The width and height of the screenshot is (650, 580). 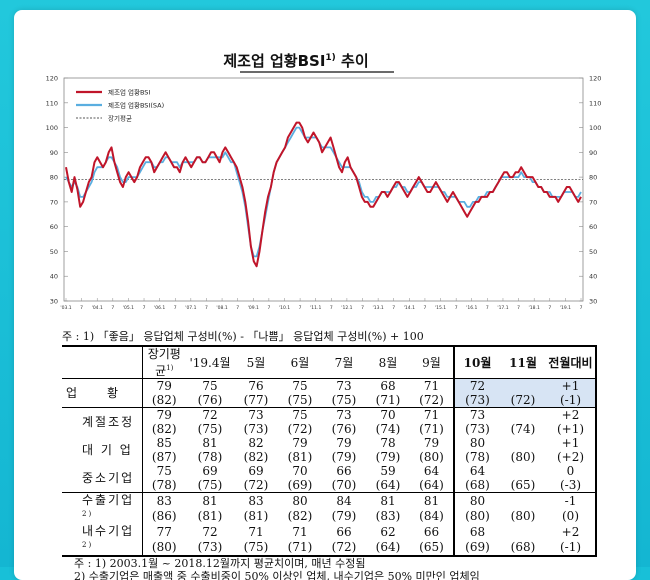 What do you see at coordinates (388, 362) in the screenshot?
I see `column-header: 8월` at bounding box center [388, 362].